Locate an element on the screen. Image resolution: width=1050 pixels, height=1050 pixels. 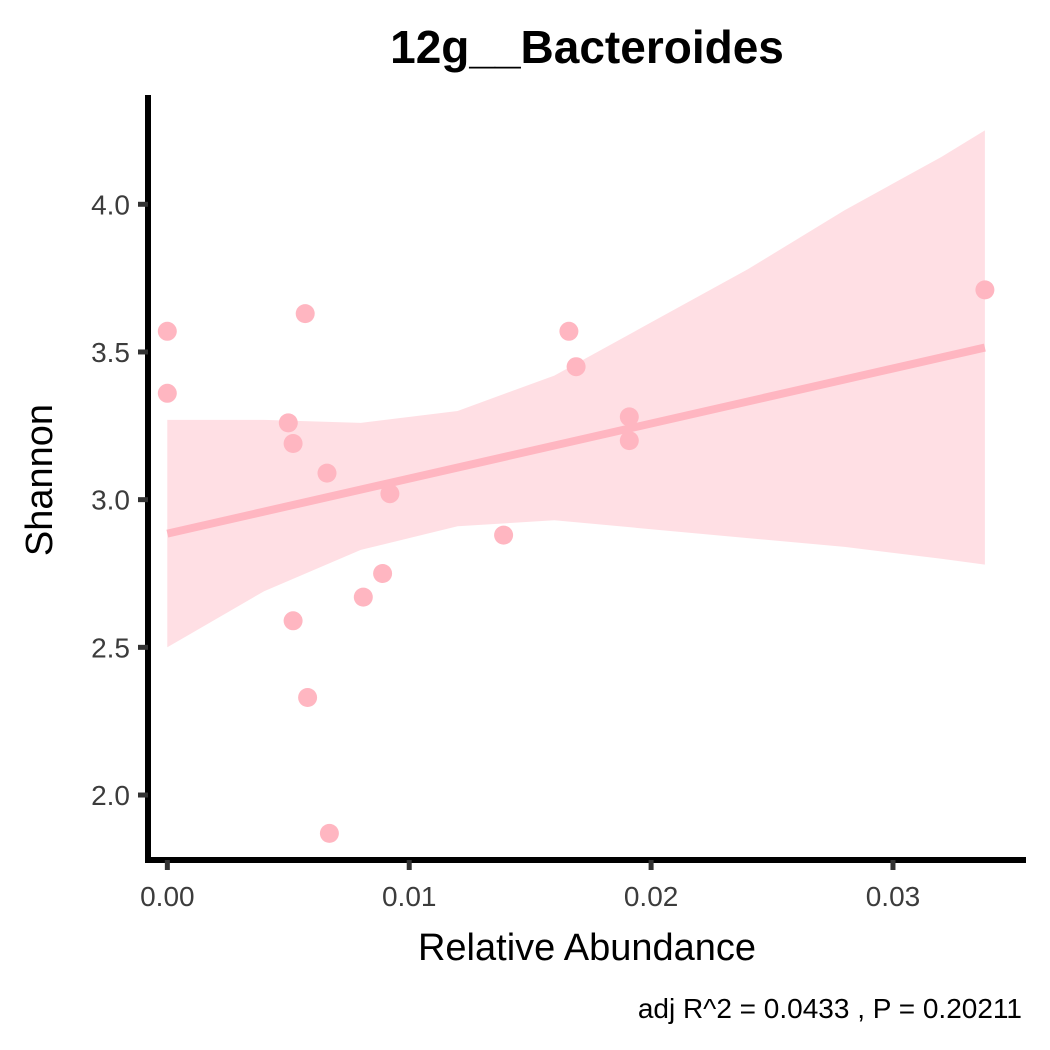
x-tick-label: 0.00 is located at coordinates (167, 896).